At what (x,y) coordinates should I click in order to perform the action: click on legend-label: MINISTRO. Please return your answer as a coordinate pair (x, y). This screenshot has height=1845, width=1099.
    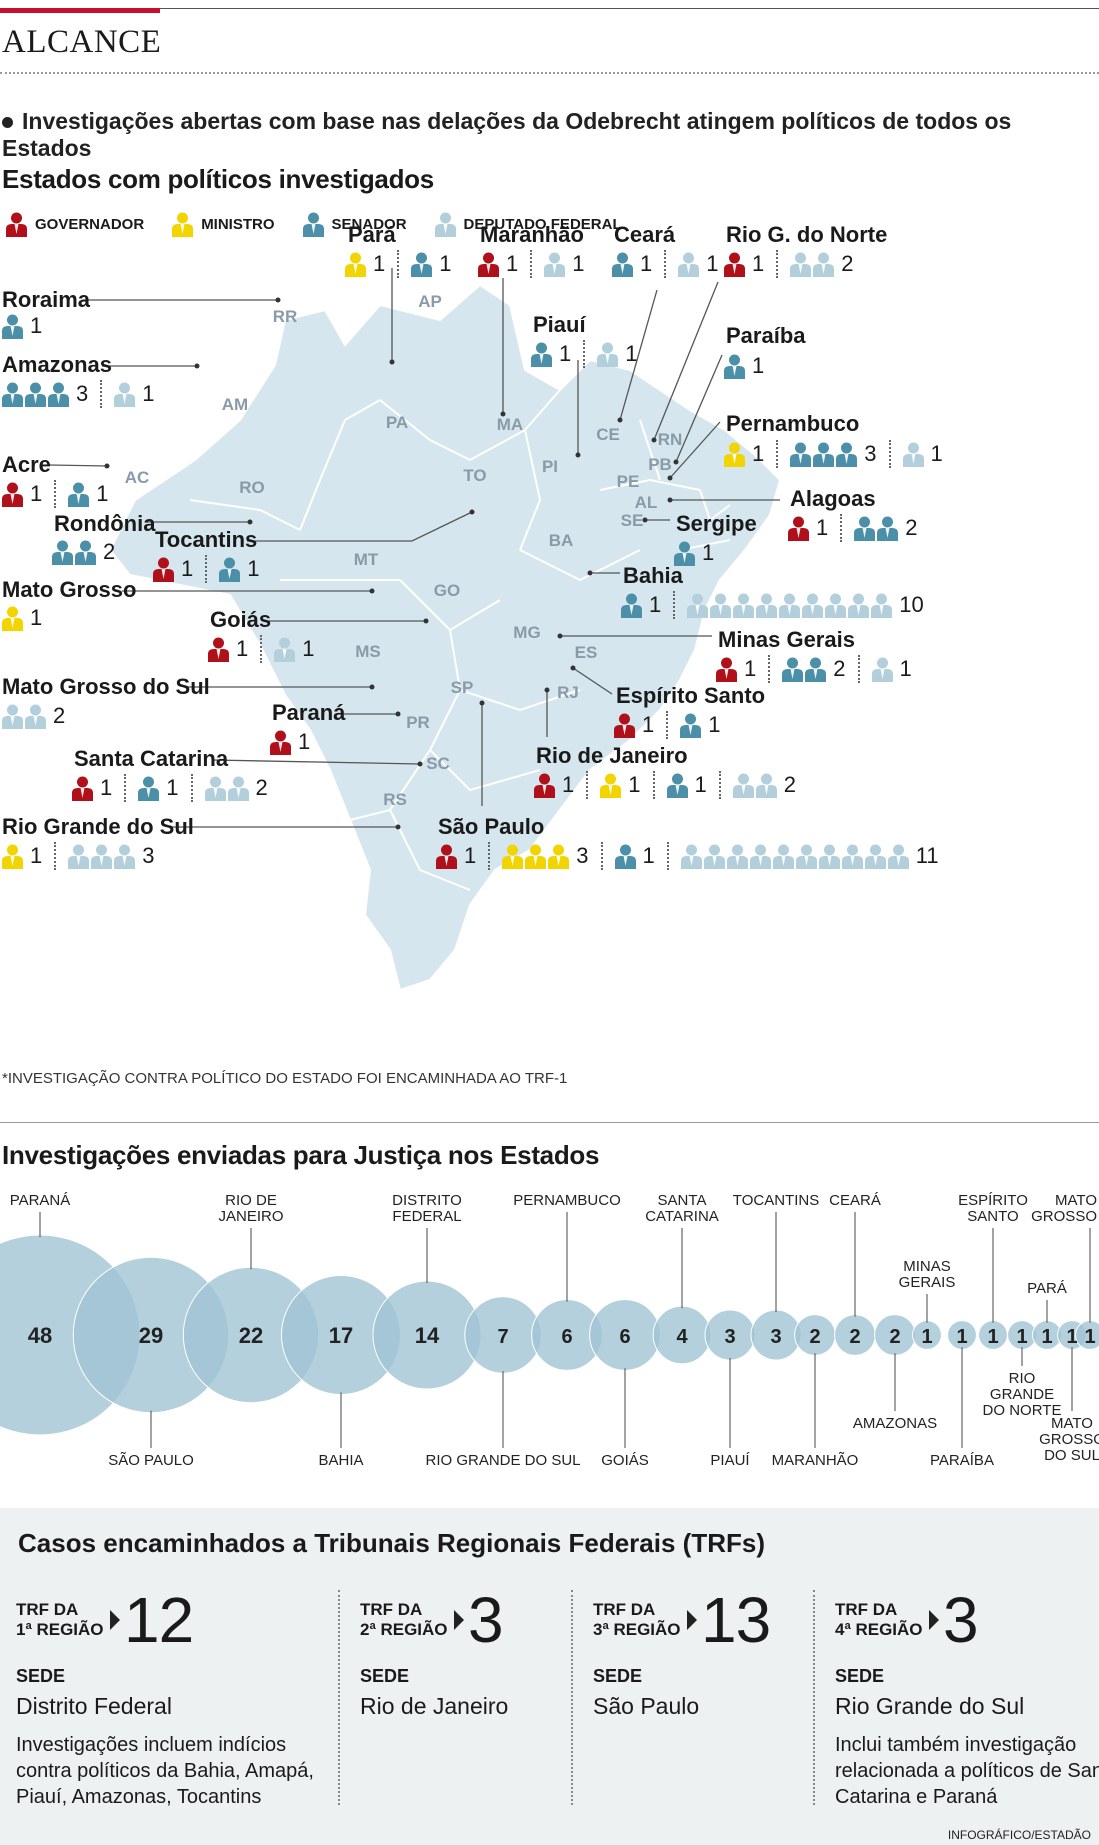
    Looking at the image, I should click on (238, 224).